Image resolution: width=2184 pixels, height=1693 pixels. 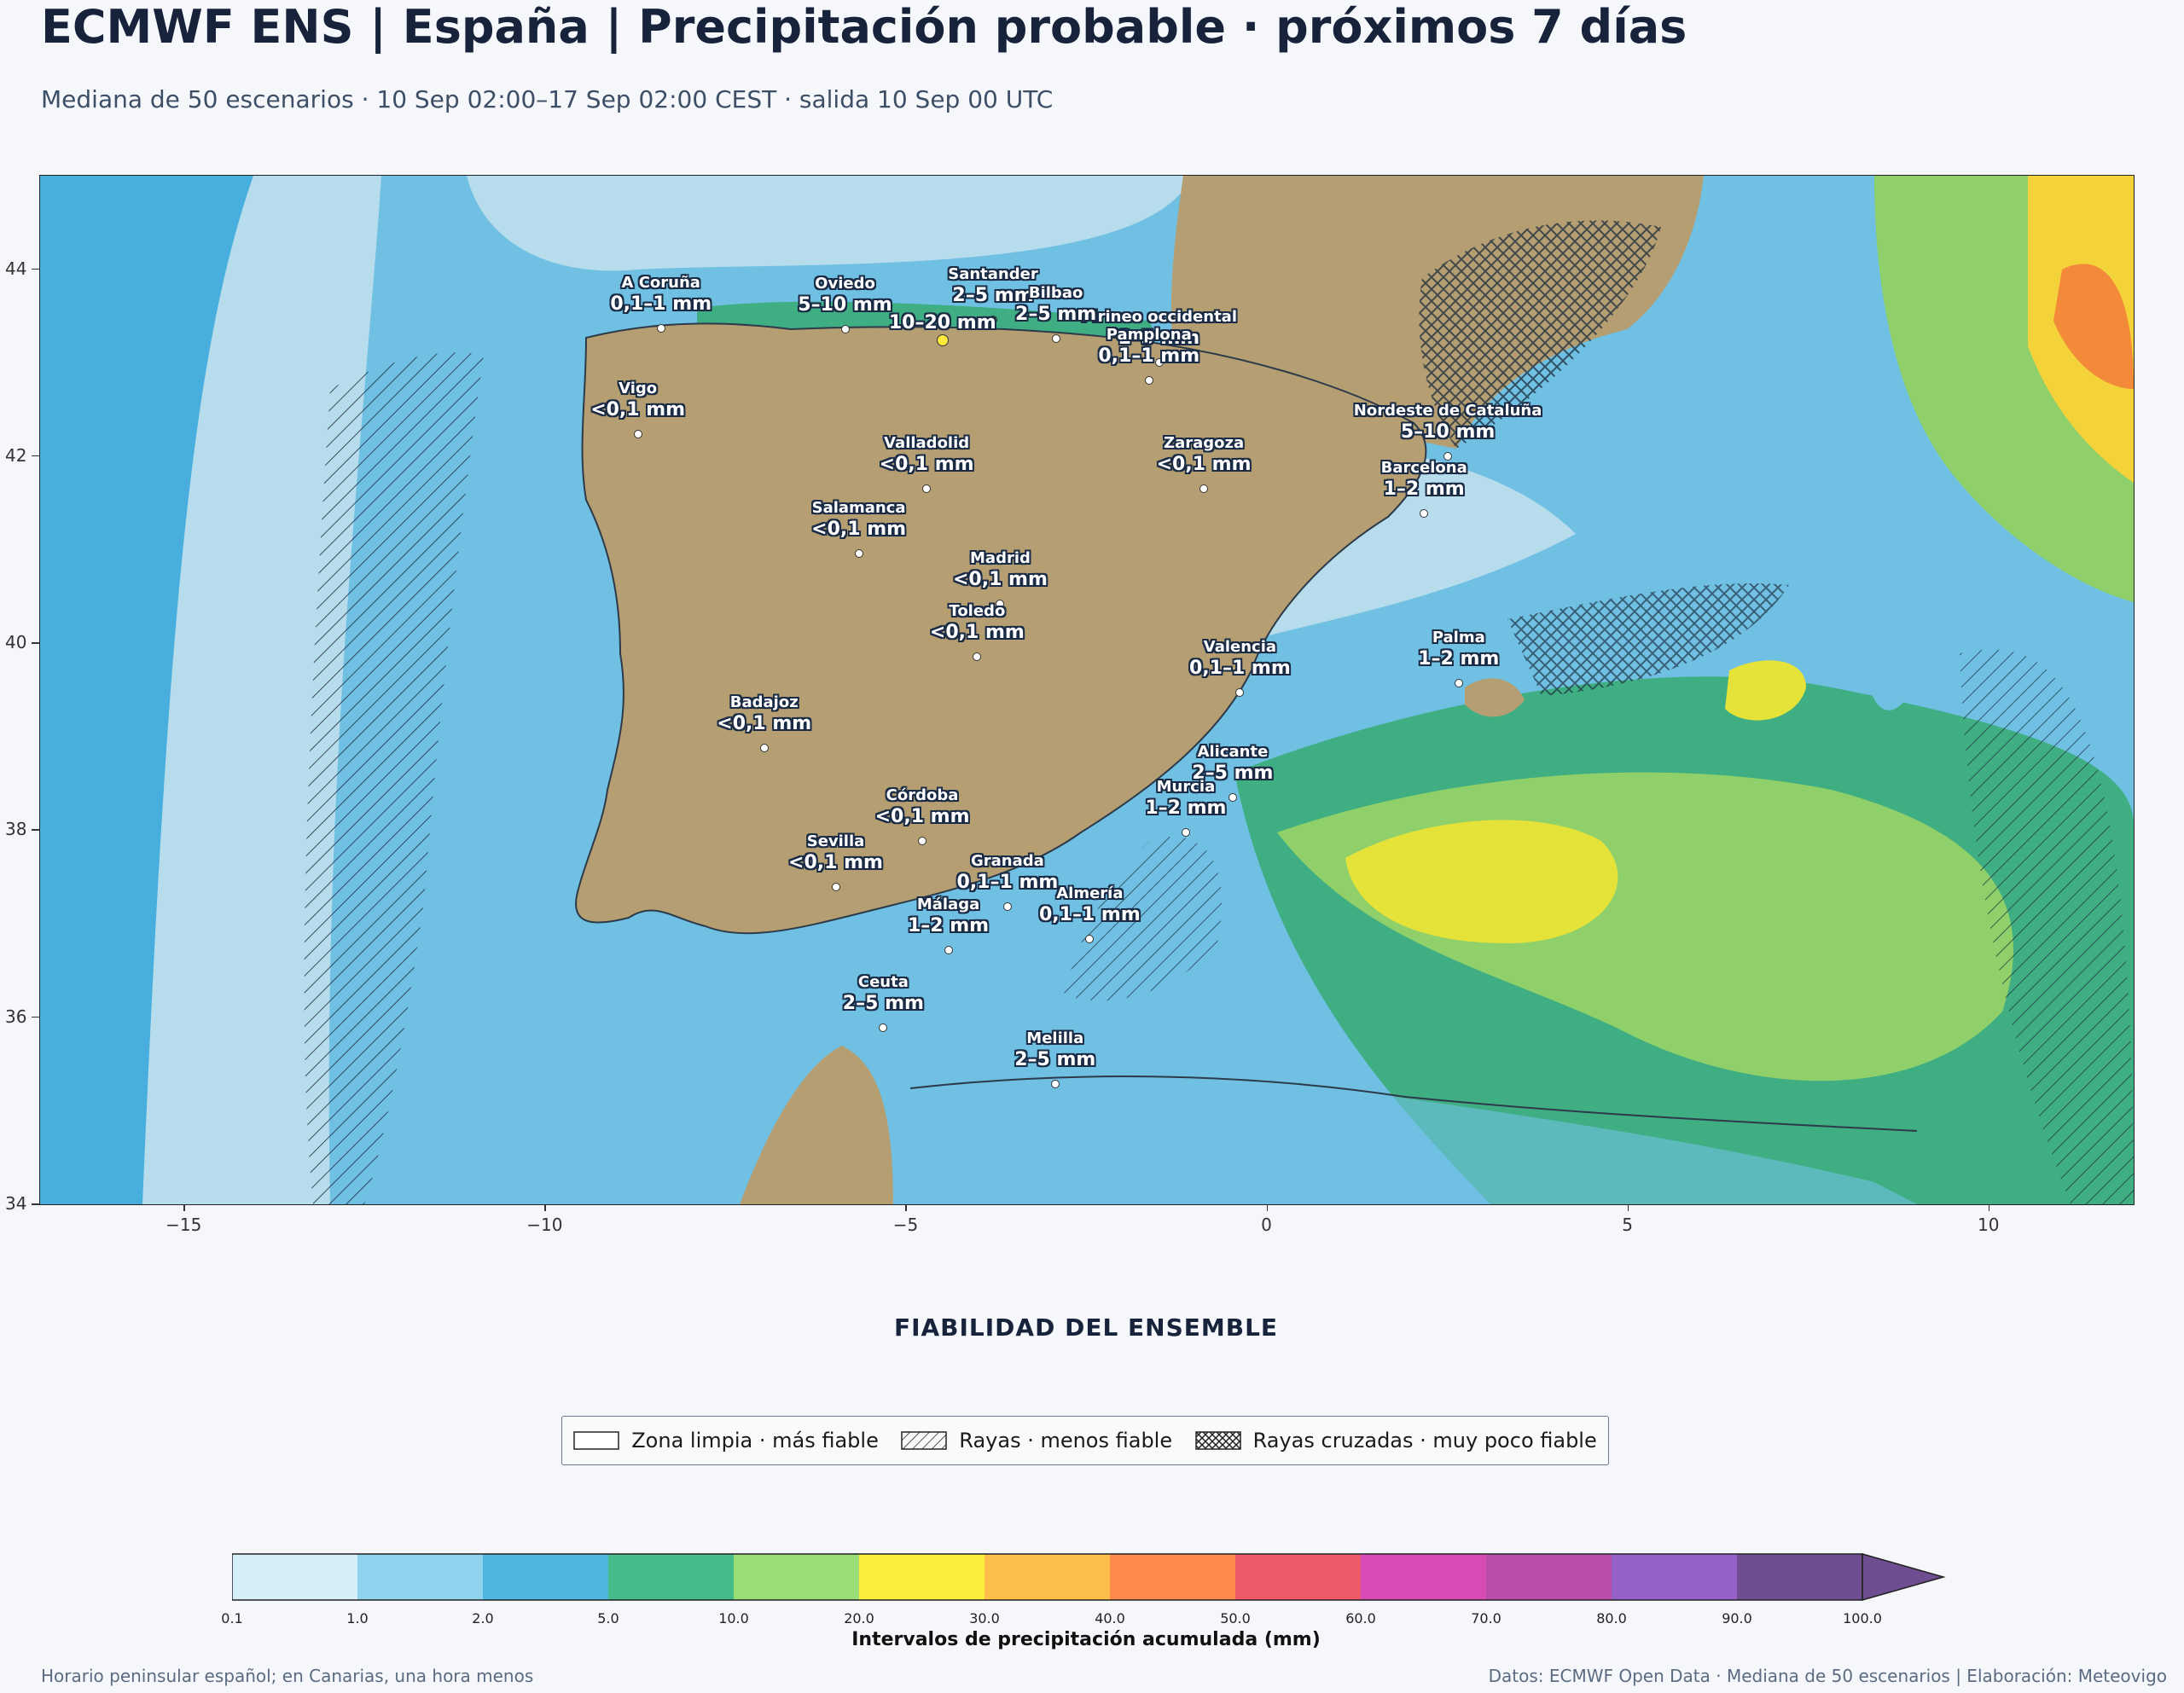 I want to click on y-tick-label: 36, so click(x=16, y=1016).